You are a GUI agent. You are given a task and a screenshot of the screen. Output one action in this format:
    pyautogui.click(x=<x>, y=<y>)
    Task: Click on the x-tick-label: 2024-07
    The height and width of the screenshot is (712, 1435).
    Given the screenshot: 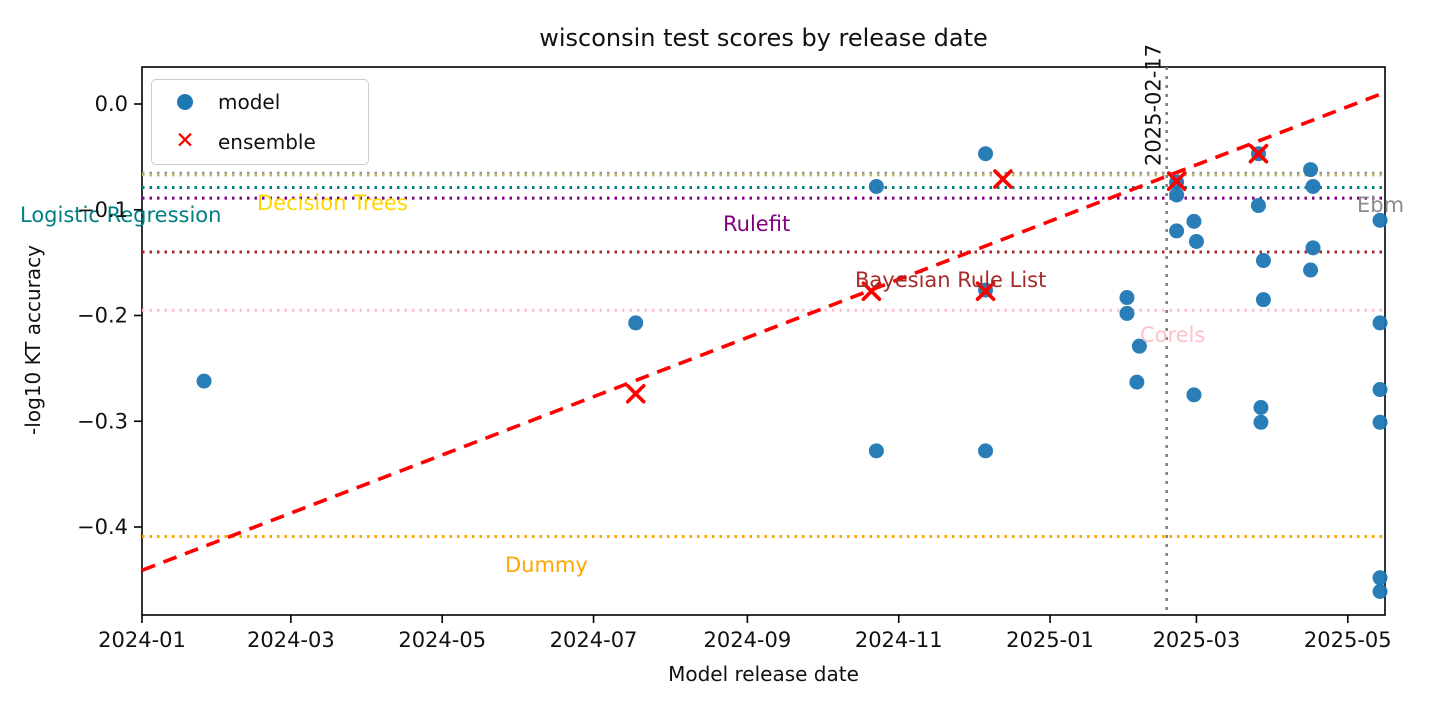 What is the action you would take?
    pyautogui.click(x=594, y=640)
    